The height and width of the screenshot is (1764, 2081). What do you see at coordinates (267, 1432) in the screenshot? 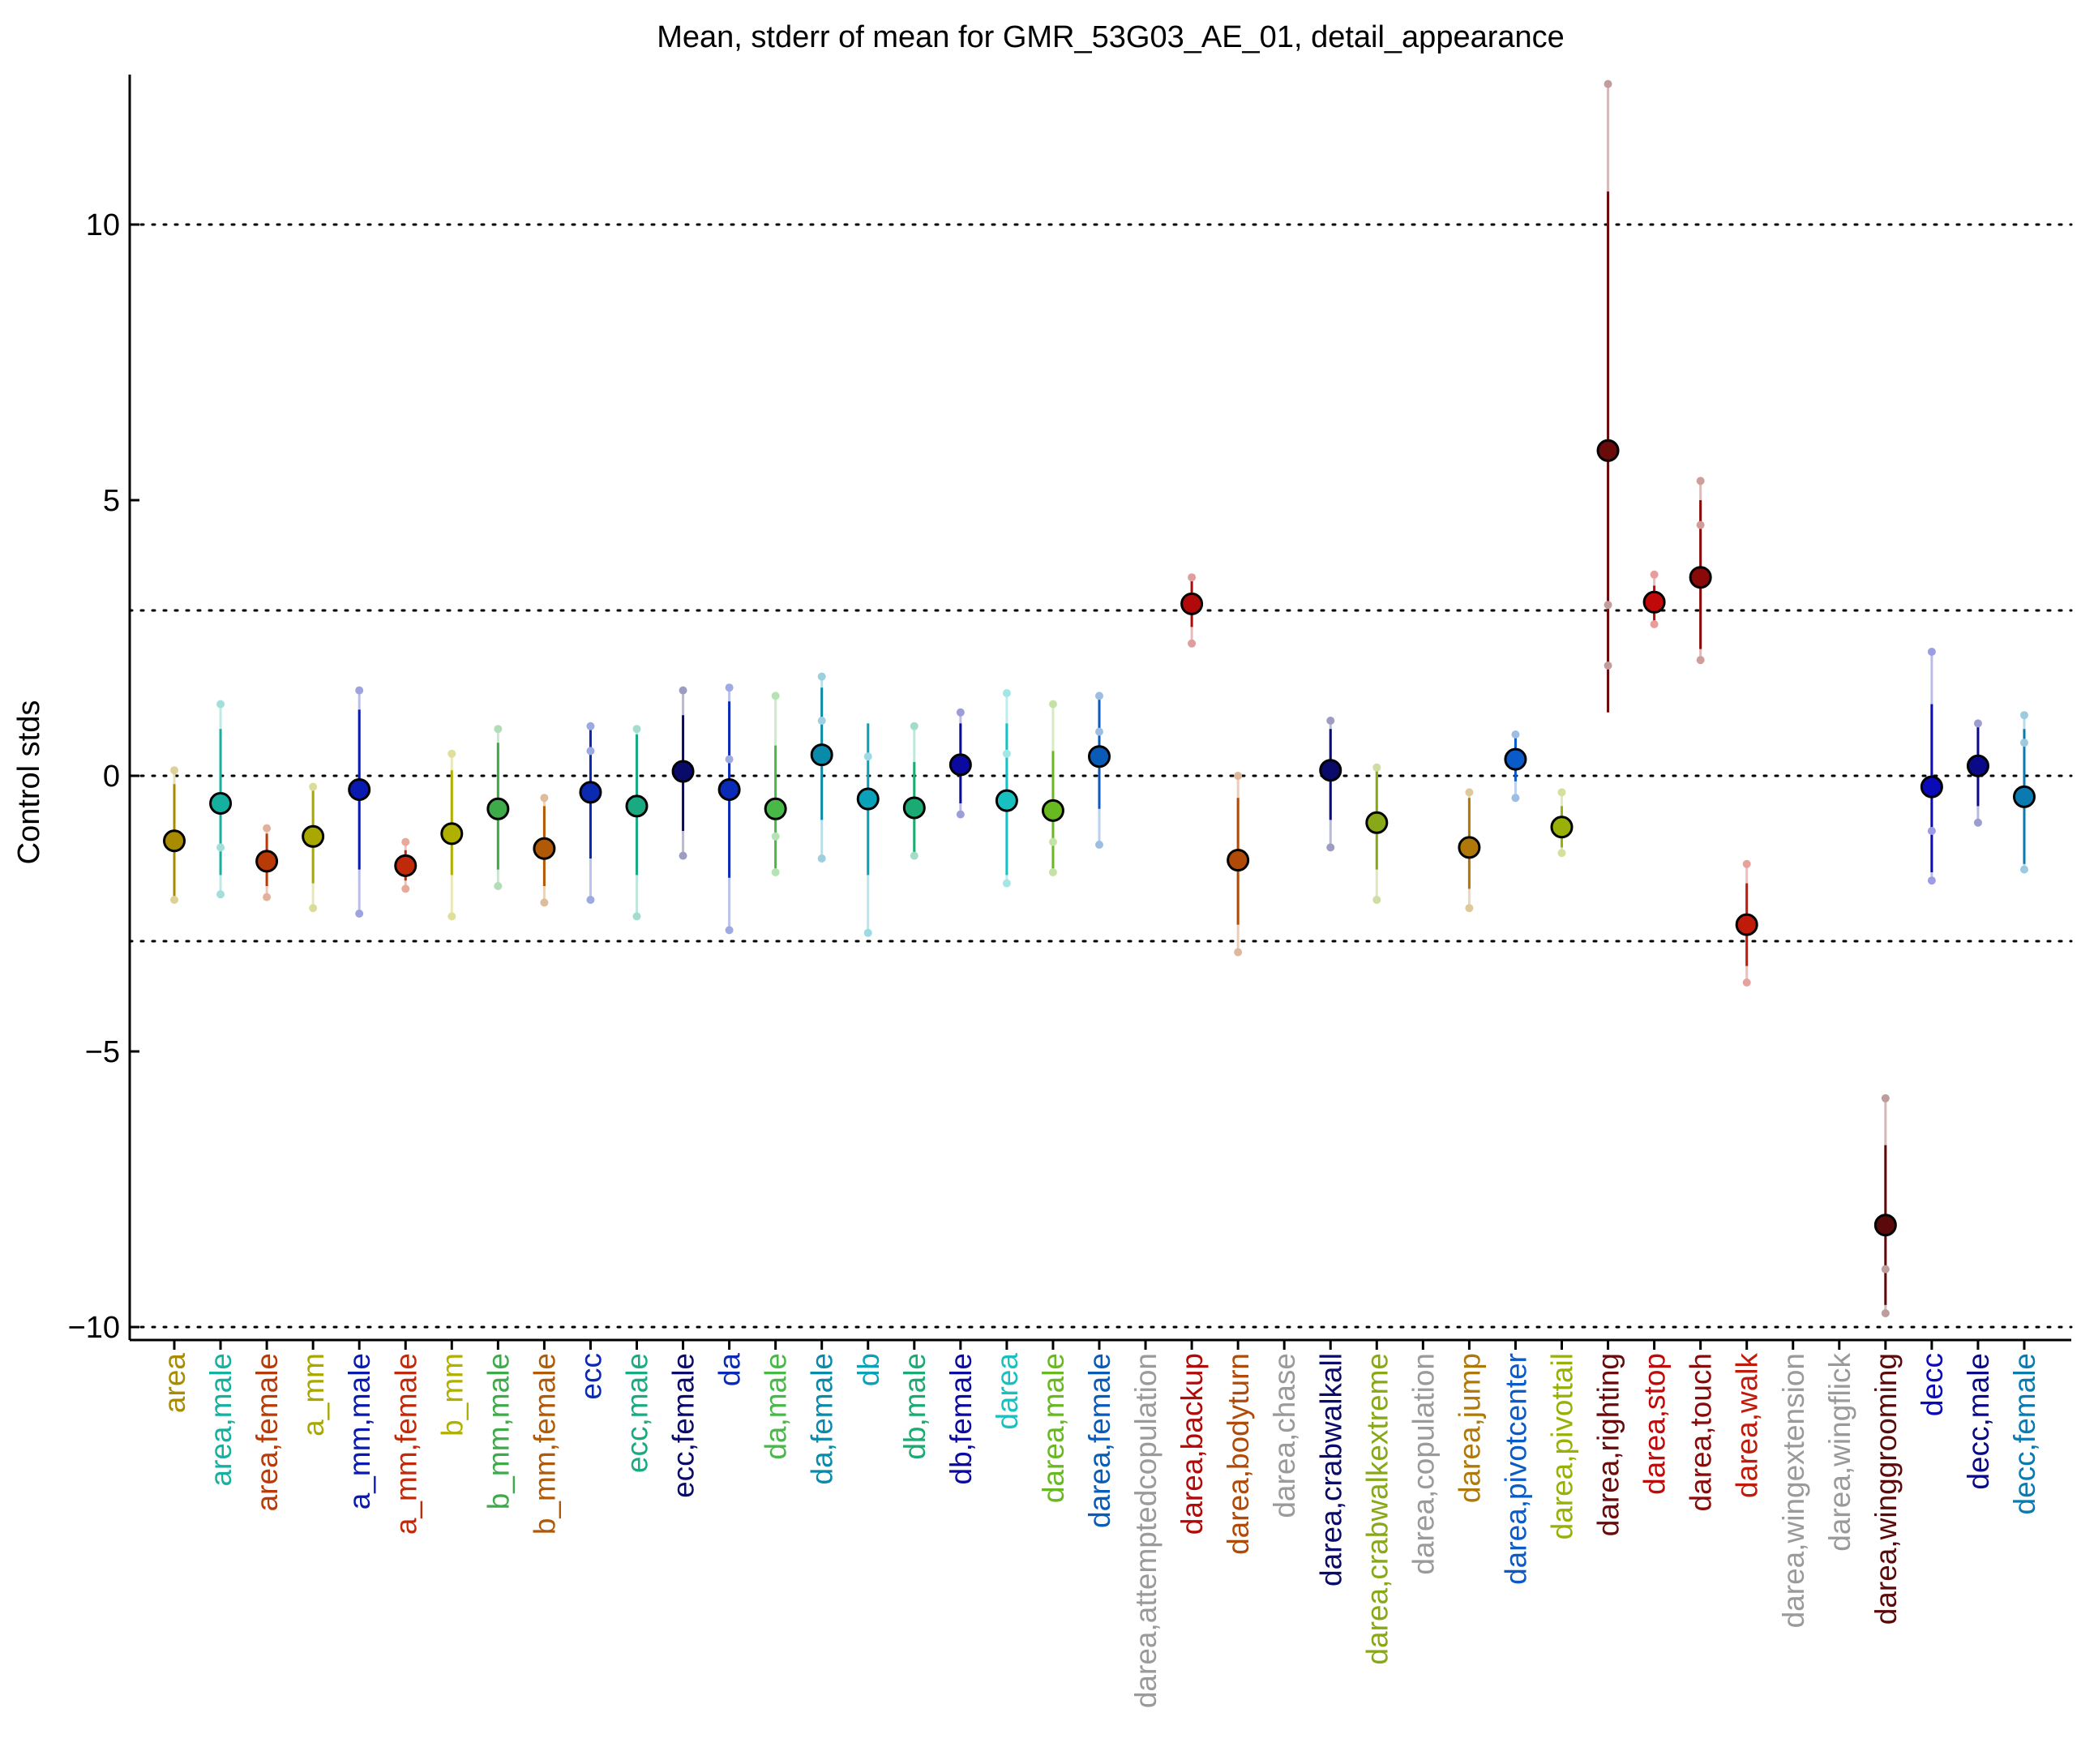
I see `x-tick-label: area,female` at bounding box center [267, 1432].